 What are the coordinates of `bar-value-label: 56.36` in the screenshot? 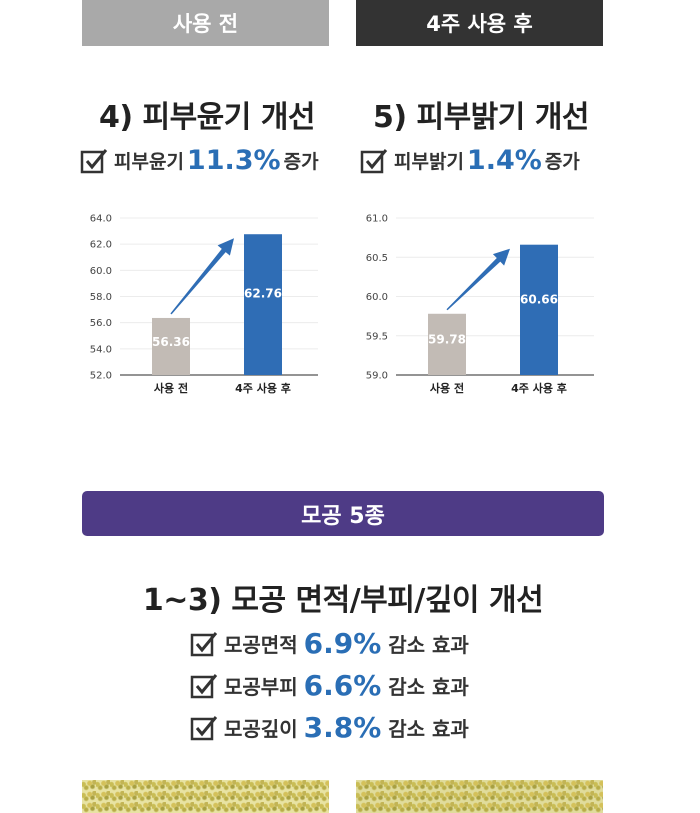 It's located at (171, 342).